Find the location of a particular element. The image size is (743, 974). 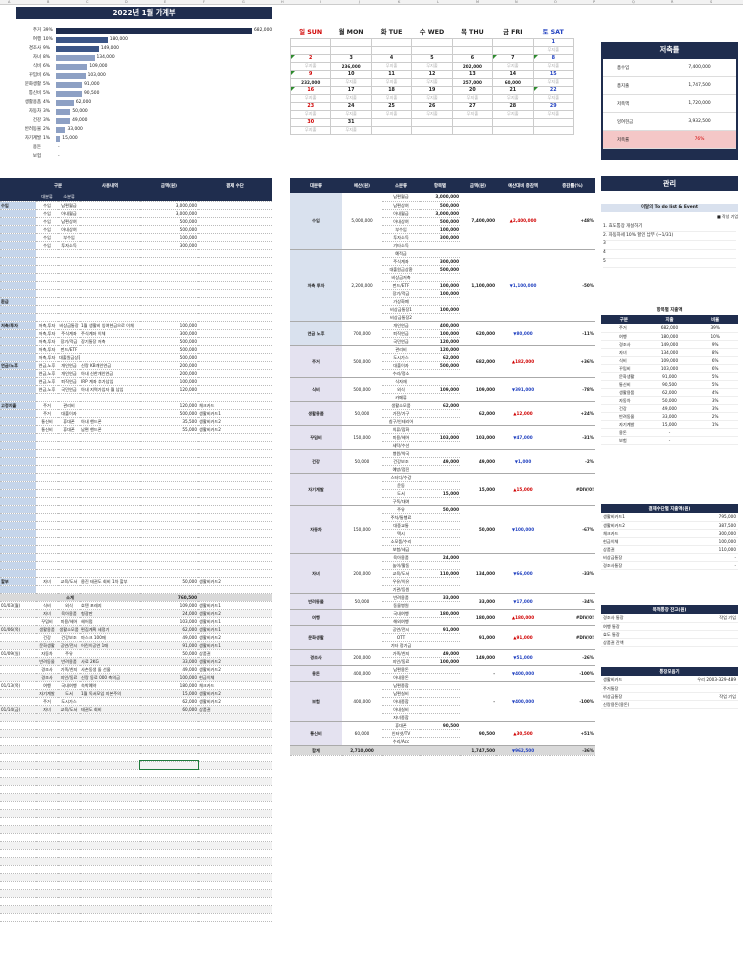

table-cell: 수입 is located at coordinates (47, 237).